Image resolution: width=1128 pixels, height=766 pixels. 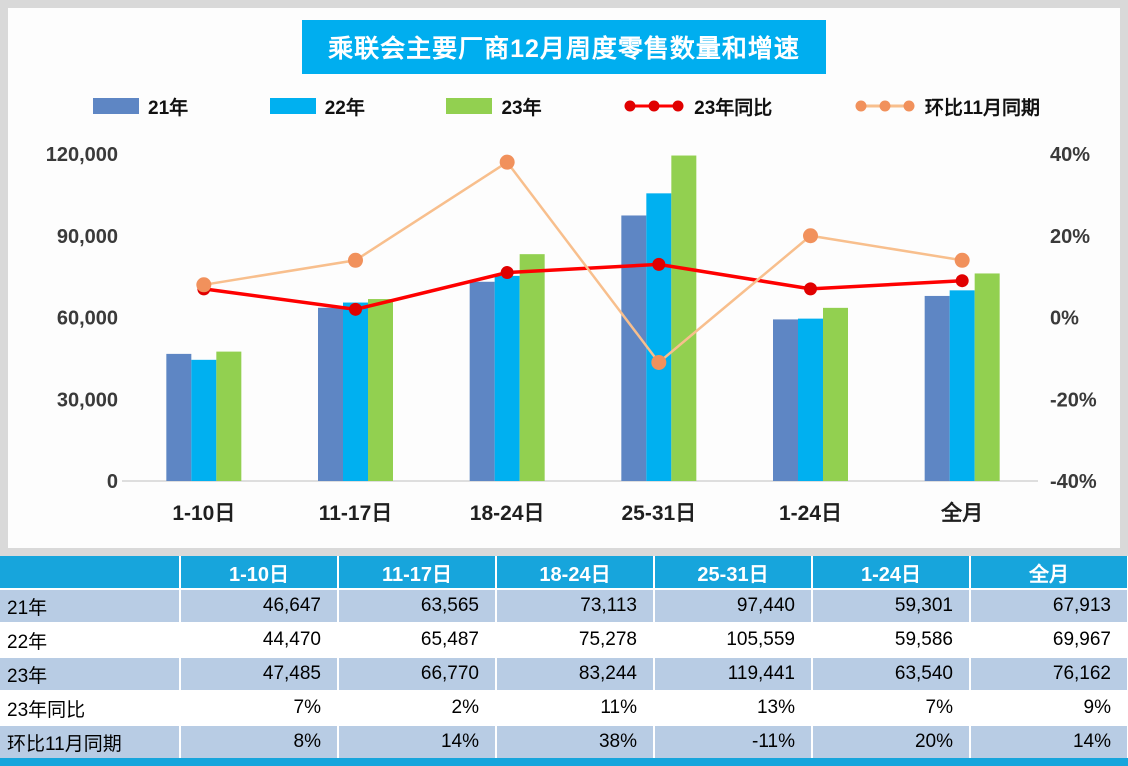 I want to click on table-cell-r3-c3: 13%, so click(x=733, y=708).